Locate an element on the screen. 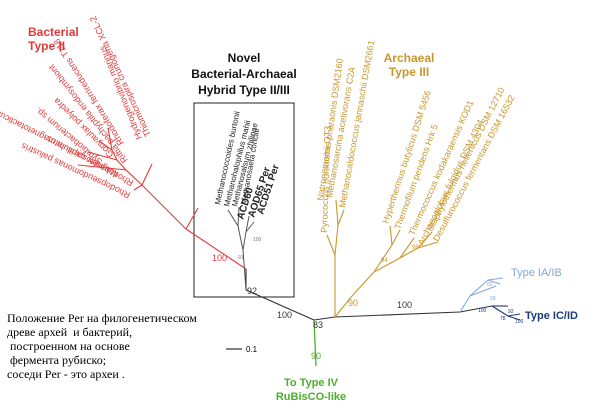 Image resolution: width=600 pixels, height=408 pixels. taxon-label: Pyrococcus horikoshii OT3 is located at coordinates (326, 179).